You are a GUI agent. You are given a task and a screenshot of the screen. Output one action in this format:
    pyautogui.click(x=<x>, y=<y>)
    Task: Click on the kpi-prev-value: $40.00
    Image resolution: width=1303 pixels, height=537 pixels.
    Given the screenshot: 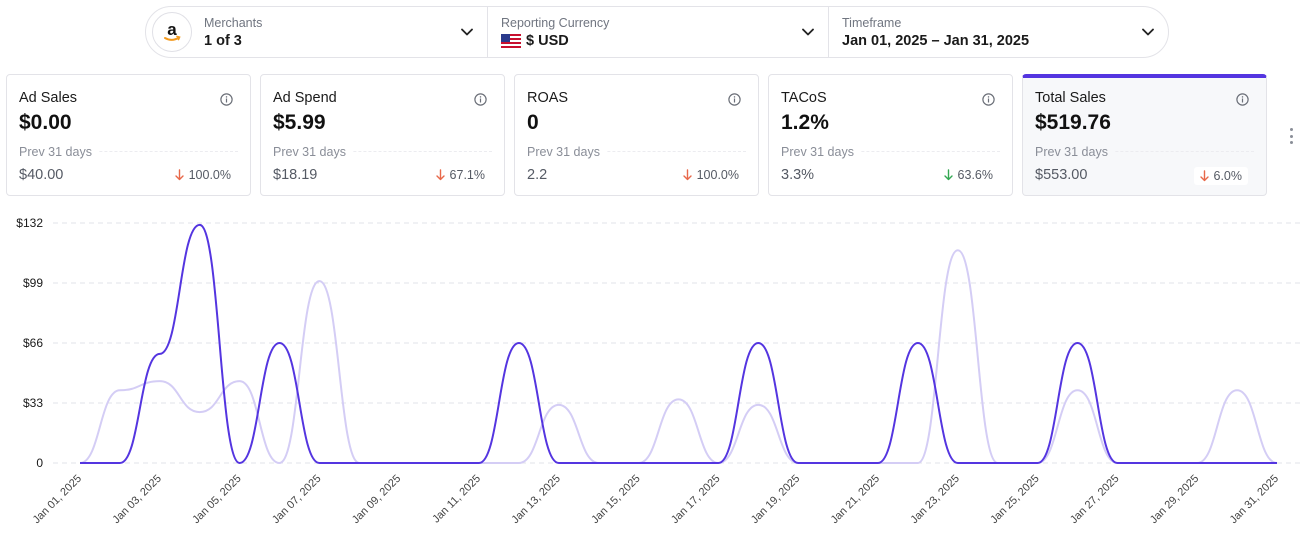 What is the action you would take?
    pyautogui.click(x=41, y=175)
    